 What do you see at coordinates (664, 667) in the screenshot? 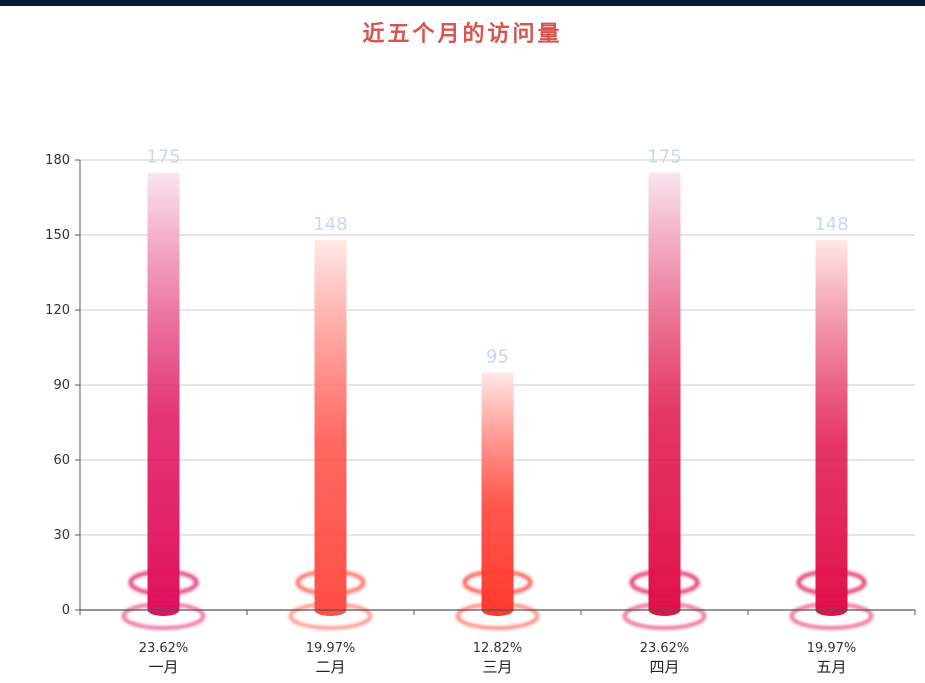
I see `category-label: 四月` at bounding box center [664, 667].